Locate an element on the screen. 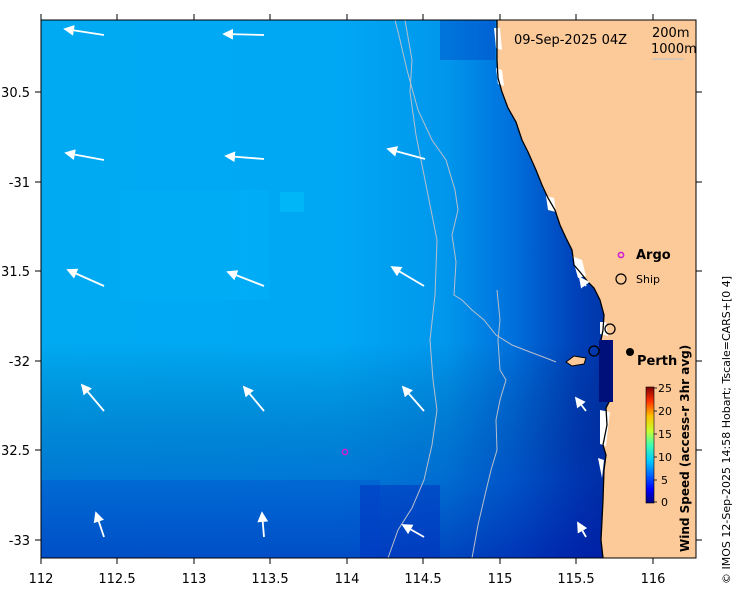  contour-shelf-edge is located at coordinates (489, 423).